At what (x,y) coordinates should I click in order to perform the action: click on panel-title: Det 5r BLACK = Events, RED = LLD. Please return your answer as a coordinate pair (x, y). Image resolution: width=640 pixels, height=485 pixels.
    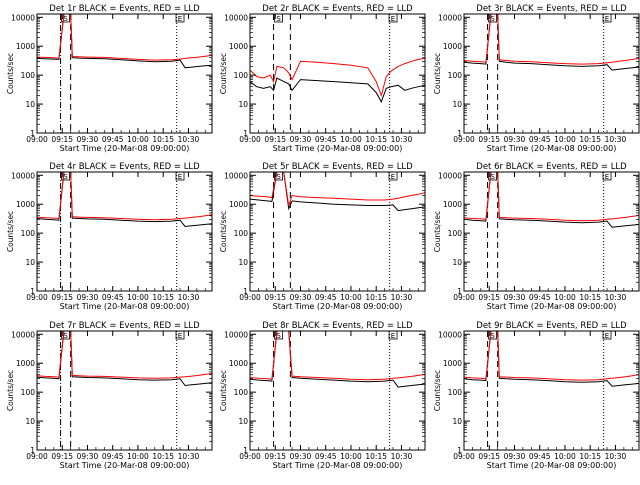
    Looking at the image, I should click on (337, 167).